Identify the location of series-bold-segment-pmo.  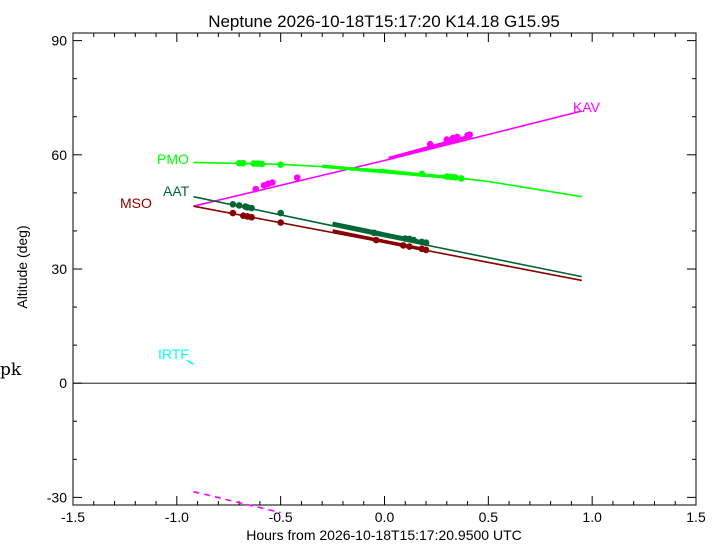
(392, 172).